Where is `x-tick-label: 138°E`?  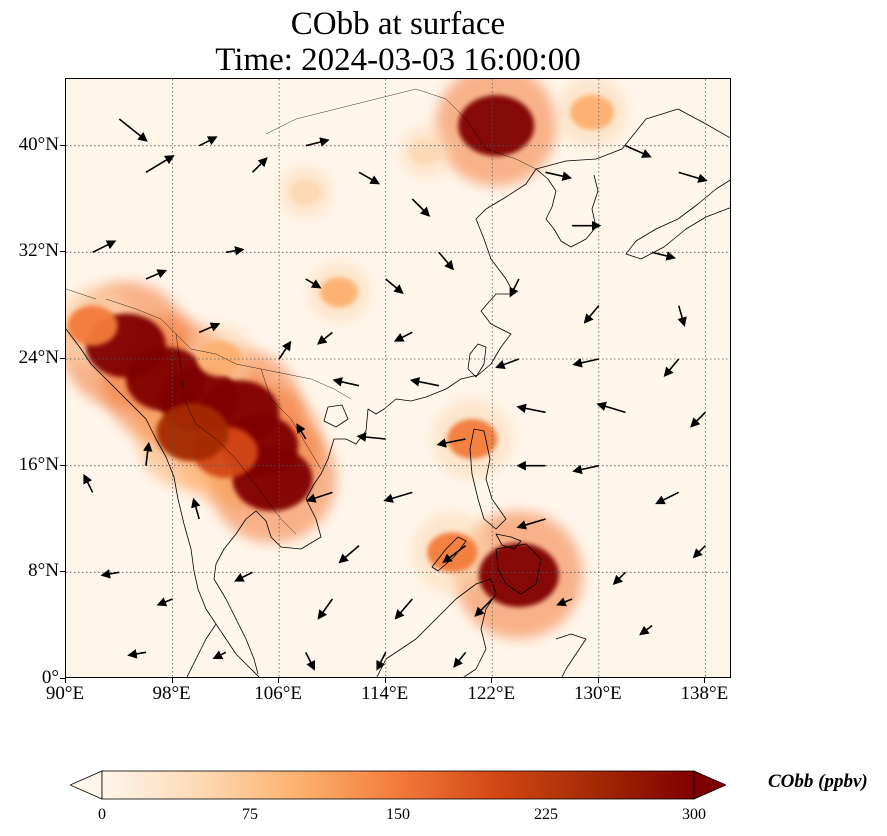 x-tick-label: 138°E is located at coordinates (704, 693).